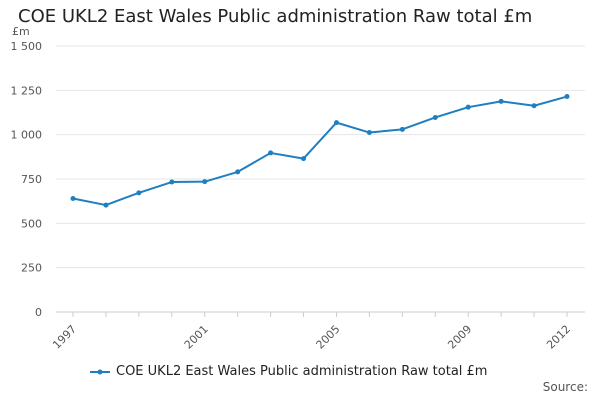 The image size is (600, 400). What do you see at coordinates (27, 90) in the screenshot?
I see `y-tick-label: 1 250` at bounding box center [27, 90].